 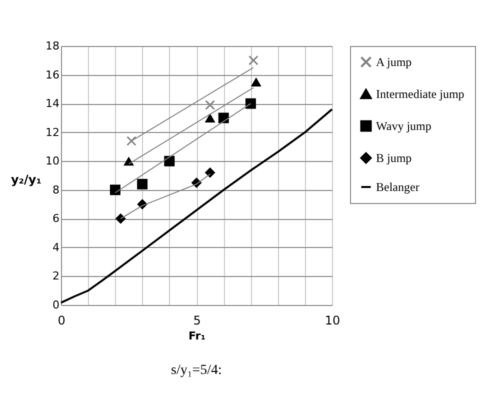 What do you see at coordinates (56, 276) in the screenshot?
I see `y-tick-label: 2` at bounding box center [56, 276].